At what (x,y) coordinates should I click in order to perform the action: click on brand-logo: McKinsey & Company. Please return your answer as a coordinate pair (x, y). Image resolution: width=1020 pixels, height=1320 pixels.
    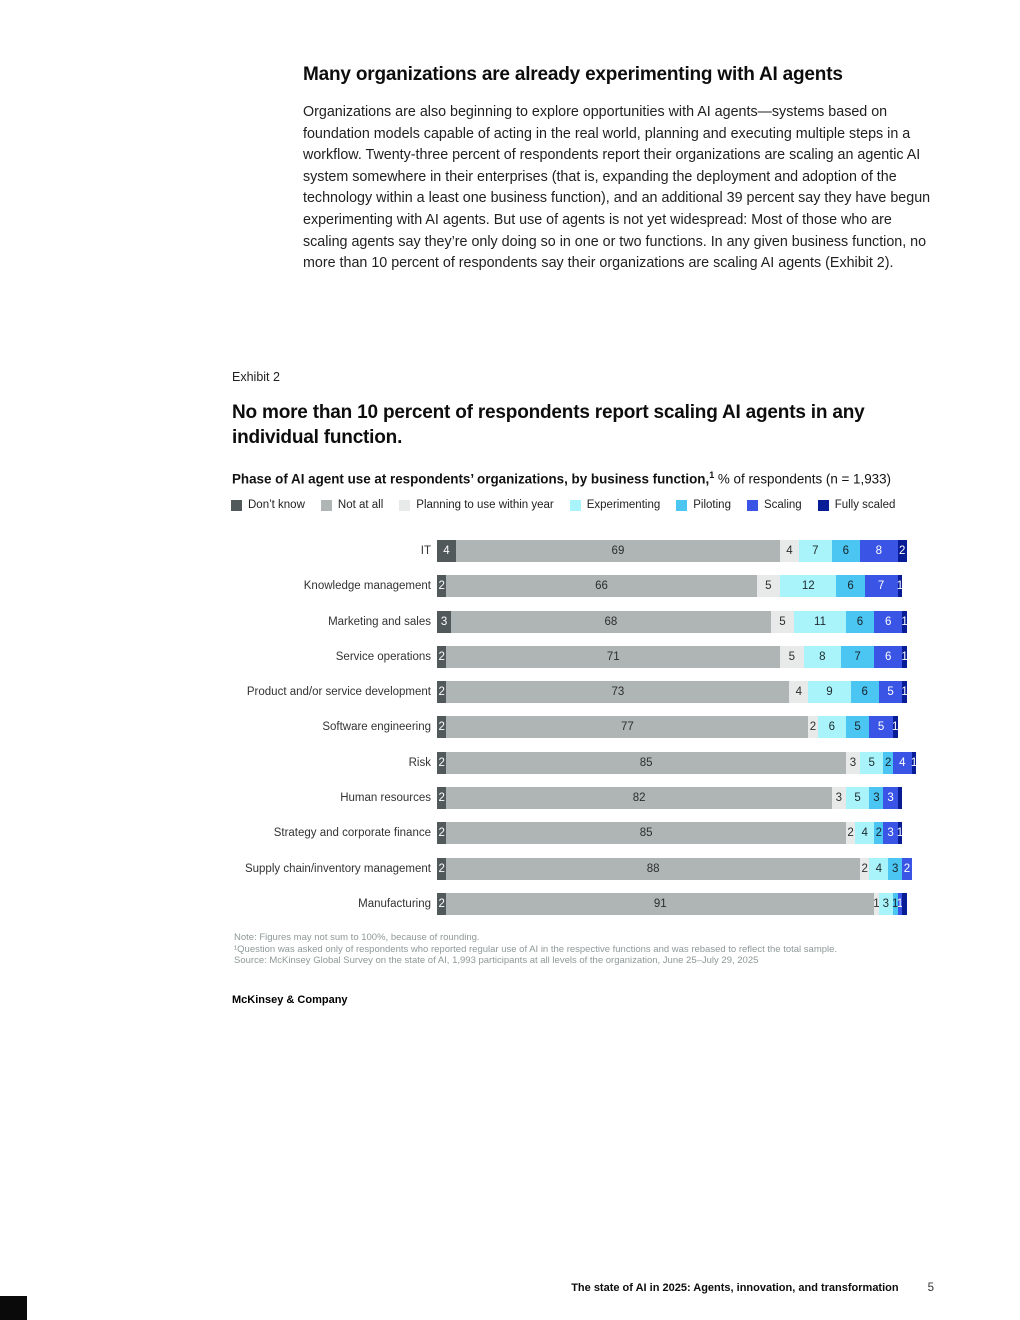
    Looking at the image, I should click on (290, 1000).